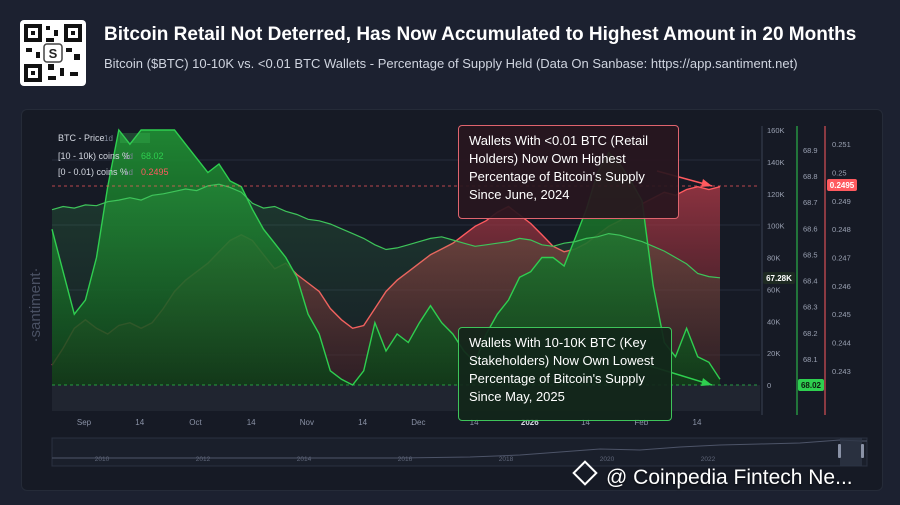 This screenshot has height=505, width=900. What do you see at coordinates (810, 228) in the screenshot?
I see `whales-pct-tick-label: 68.6` at bounding box center [810, 228].